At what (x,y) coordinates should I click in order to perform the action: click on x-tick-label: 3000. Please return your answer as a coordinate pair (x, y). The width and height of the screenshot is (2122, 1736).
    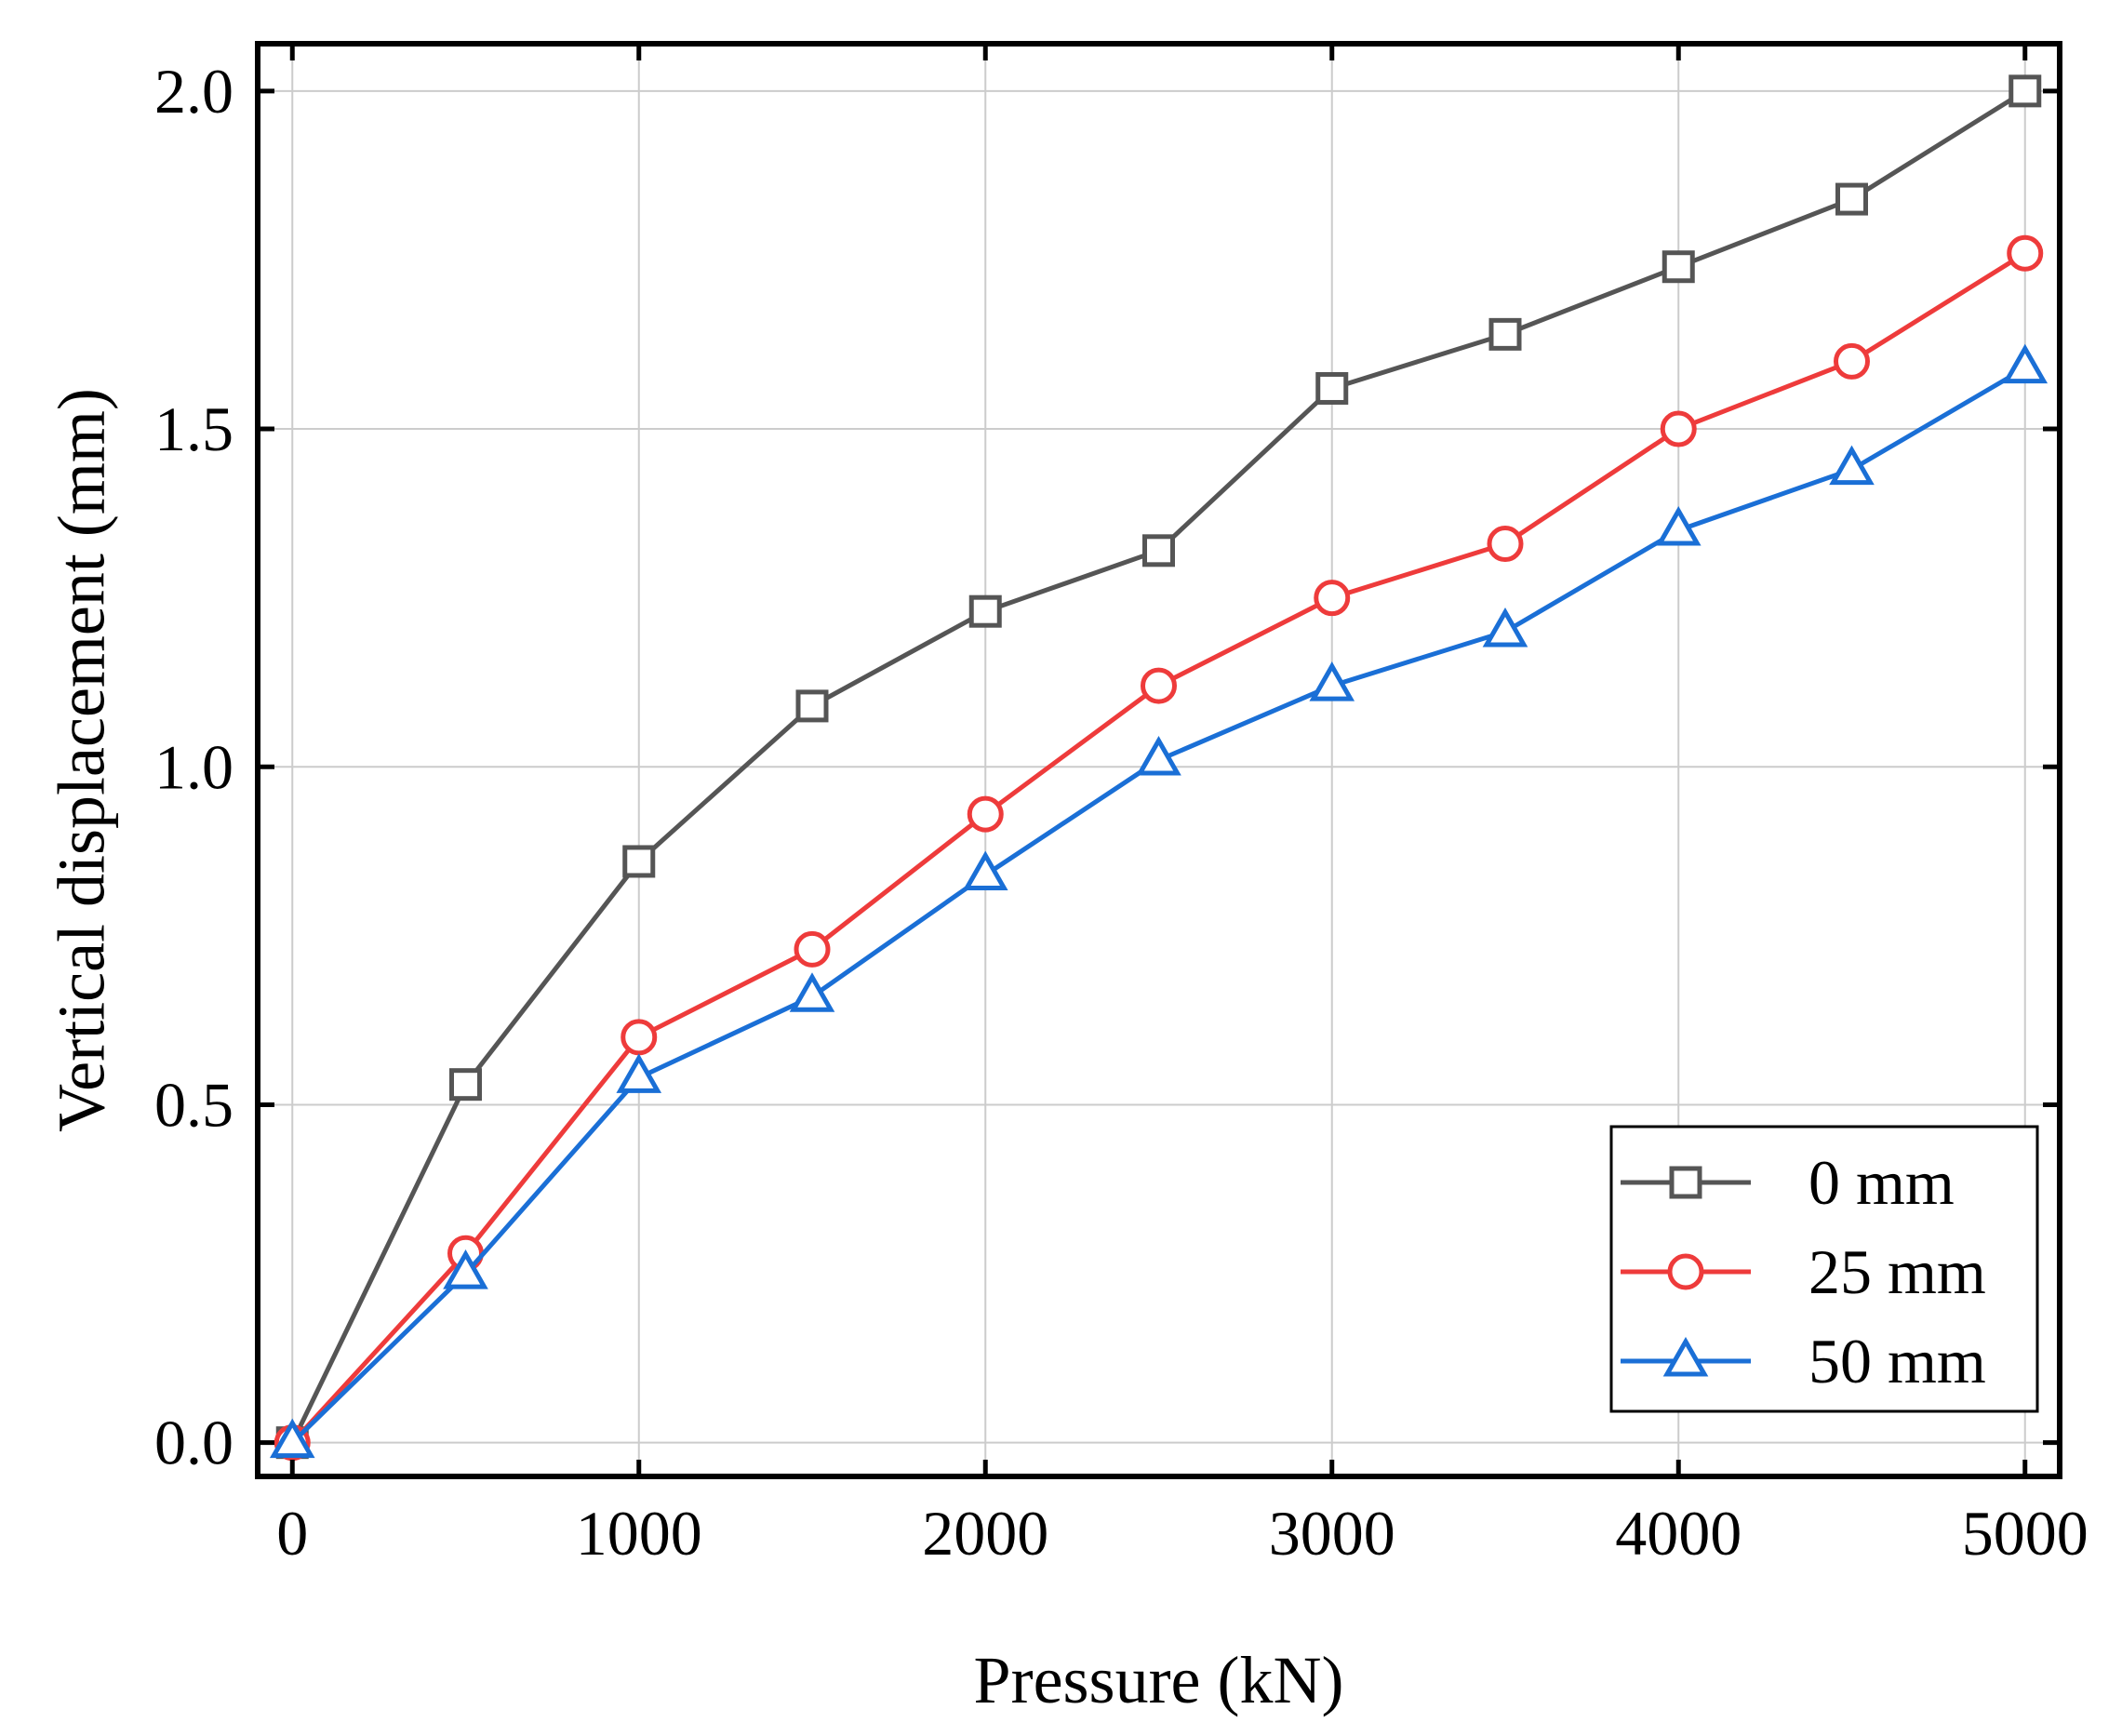
    Looking at the image, I should click on (1332, 1533).